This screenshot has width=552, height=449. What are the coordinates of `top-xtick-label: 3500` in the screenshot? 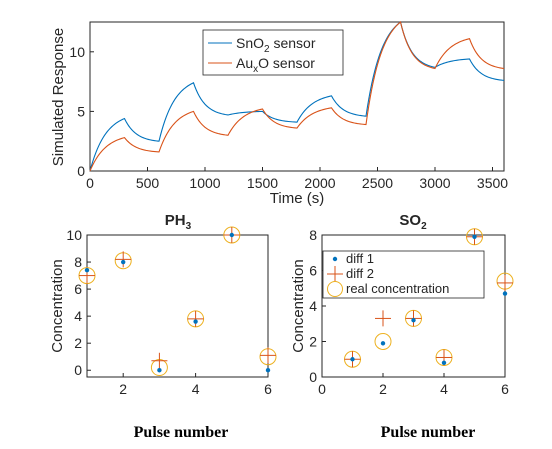 It's located at (492, 183).